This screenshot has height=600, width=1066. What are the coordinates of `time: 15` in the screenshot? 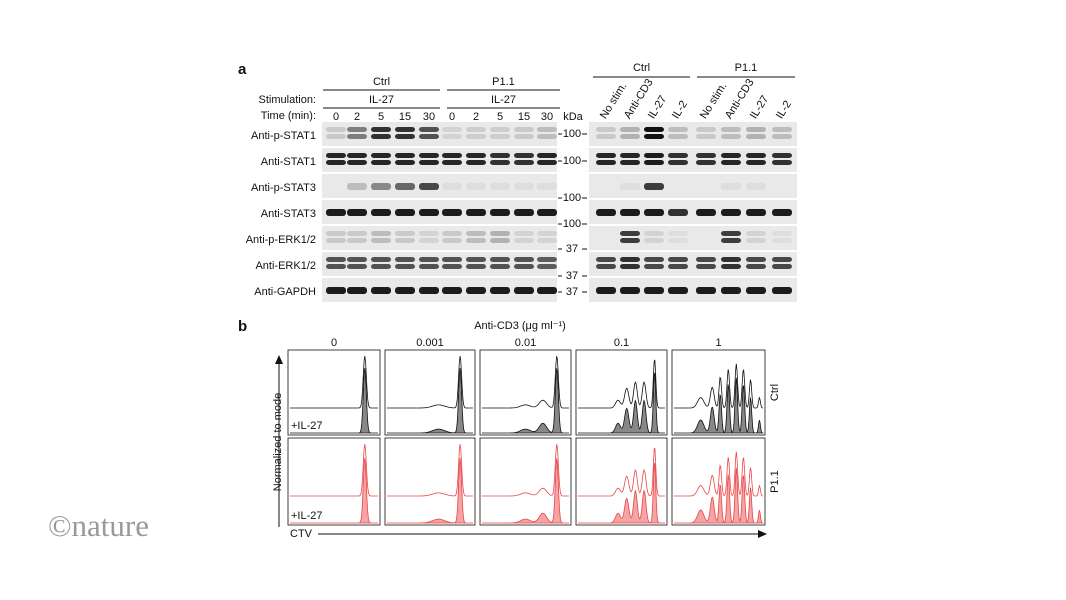 It's located at (524, 117).